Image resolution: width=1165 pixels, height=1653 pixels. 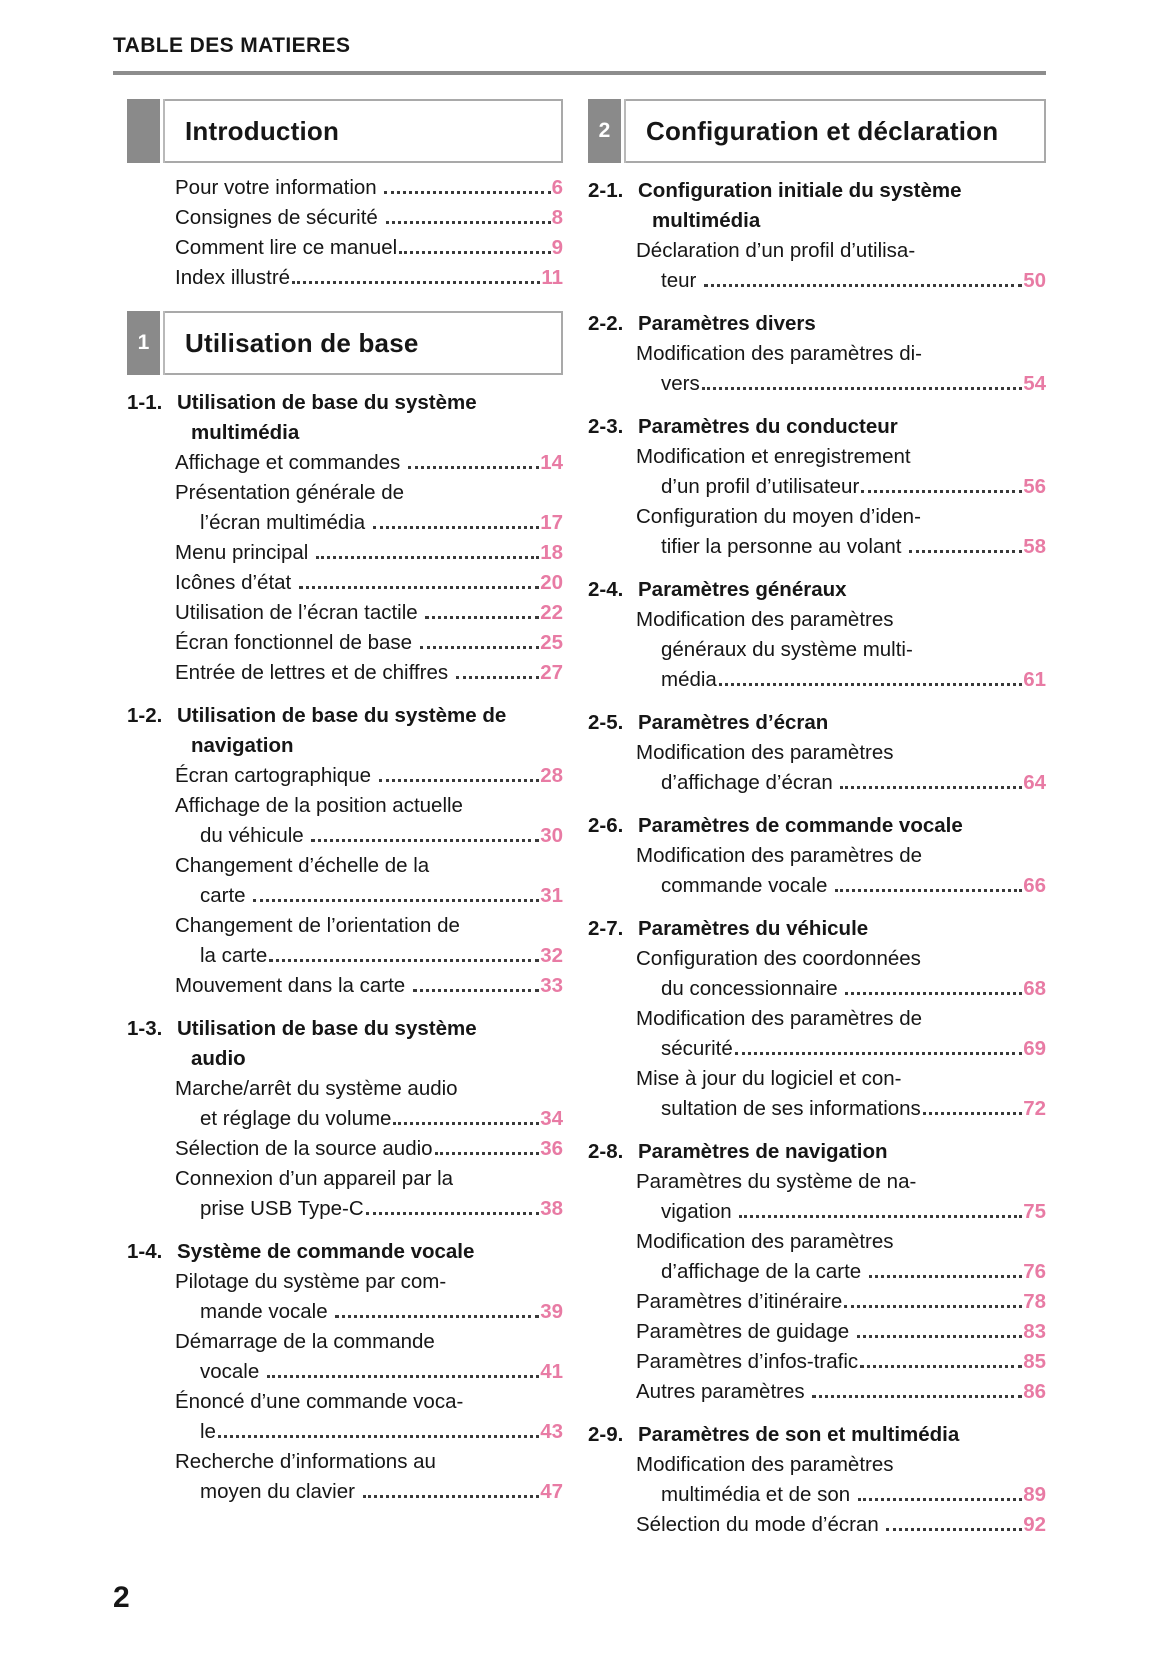 I want to click on entry-text: Index illustré, so click(x=233, y=277).